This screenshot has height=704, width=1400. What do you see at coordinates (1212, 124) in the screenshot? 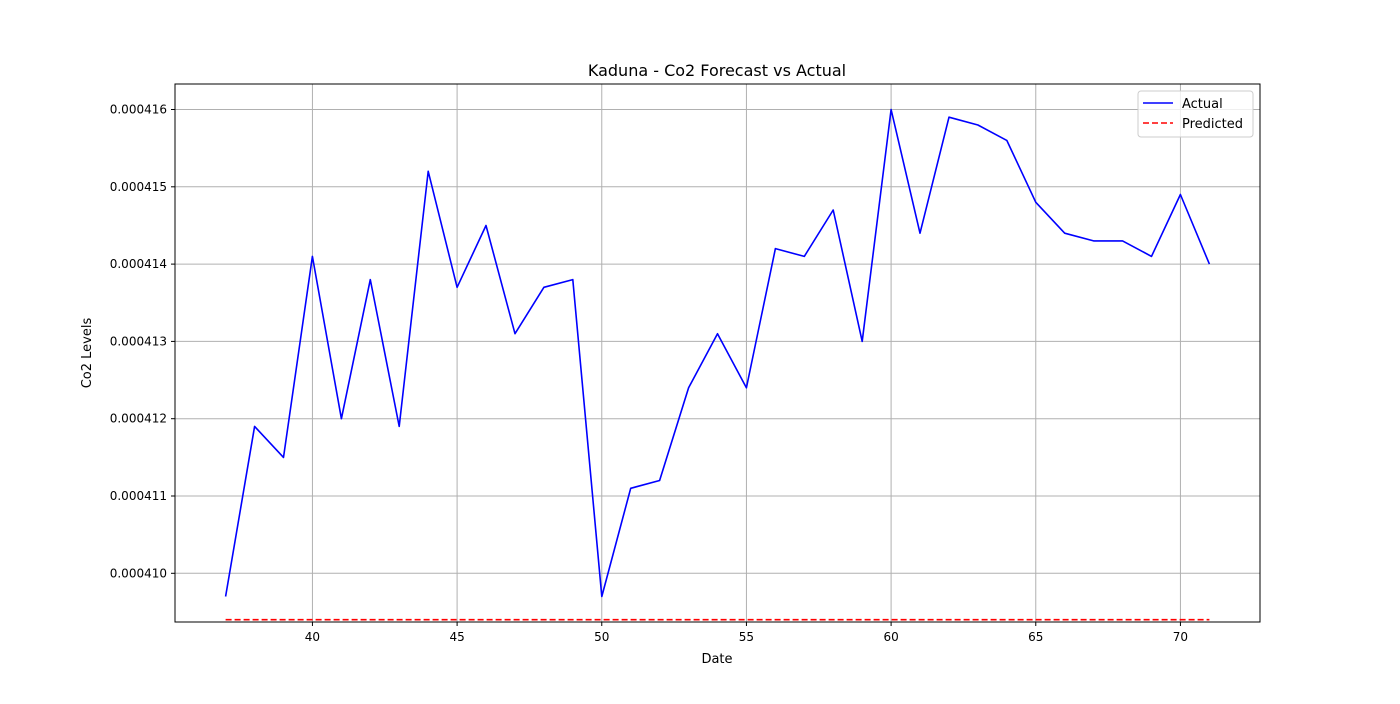
I see `legend-label-predicted: Predicted` at bounding box center [1212, 124].